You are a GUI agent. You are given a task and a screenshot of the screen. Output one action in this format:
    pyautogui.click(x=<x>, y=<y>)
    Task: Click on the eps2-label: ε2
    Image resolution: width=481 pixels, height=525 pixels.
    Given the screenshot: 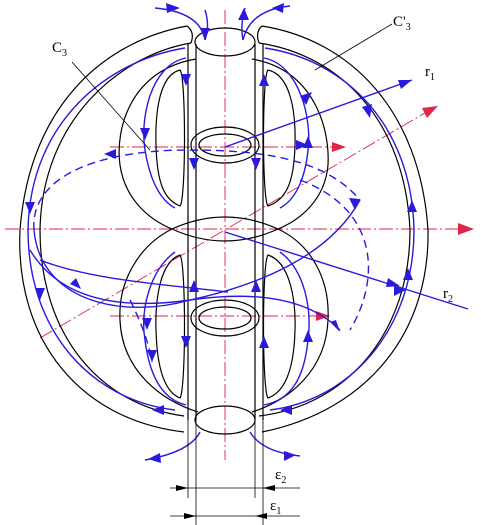 What is the action you would take?
    pyautogui.click(x=280, y=476)
    